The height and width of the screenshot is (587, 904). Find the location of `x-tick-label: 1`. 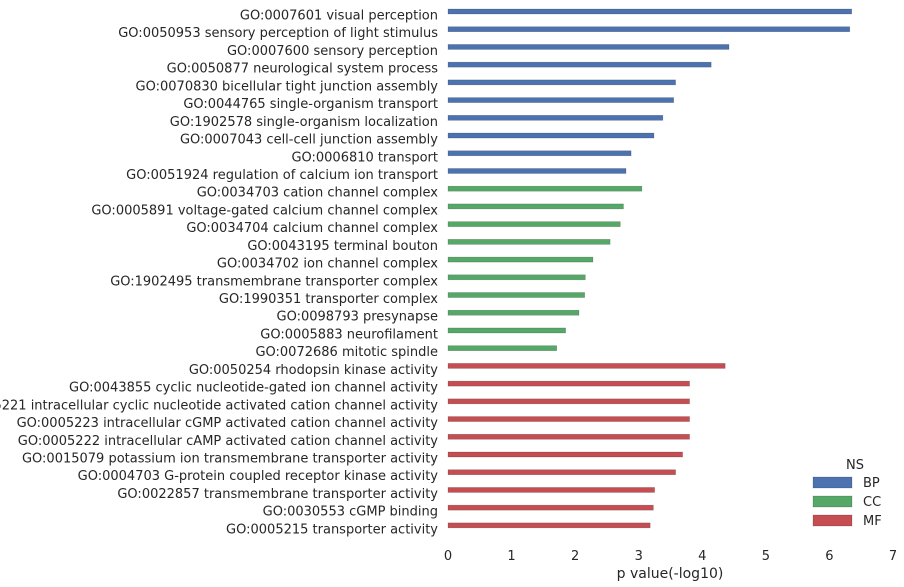

x-tick-label: 1 is located at coordinates (511, 556).